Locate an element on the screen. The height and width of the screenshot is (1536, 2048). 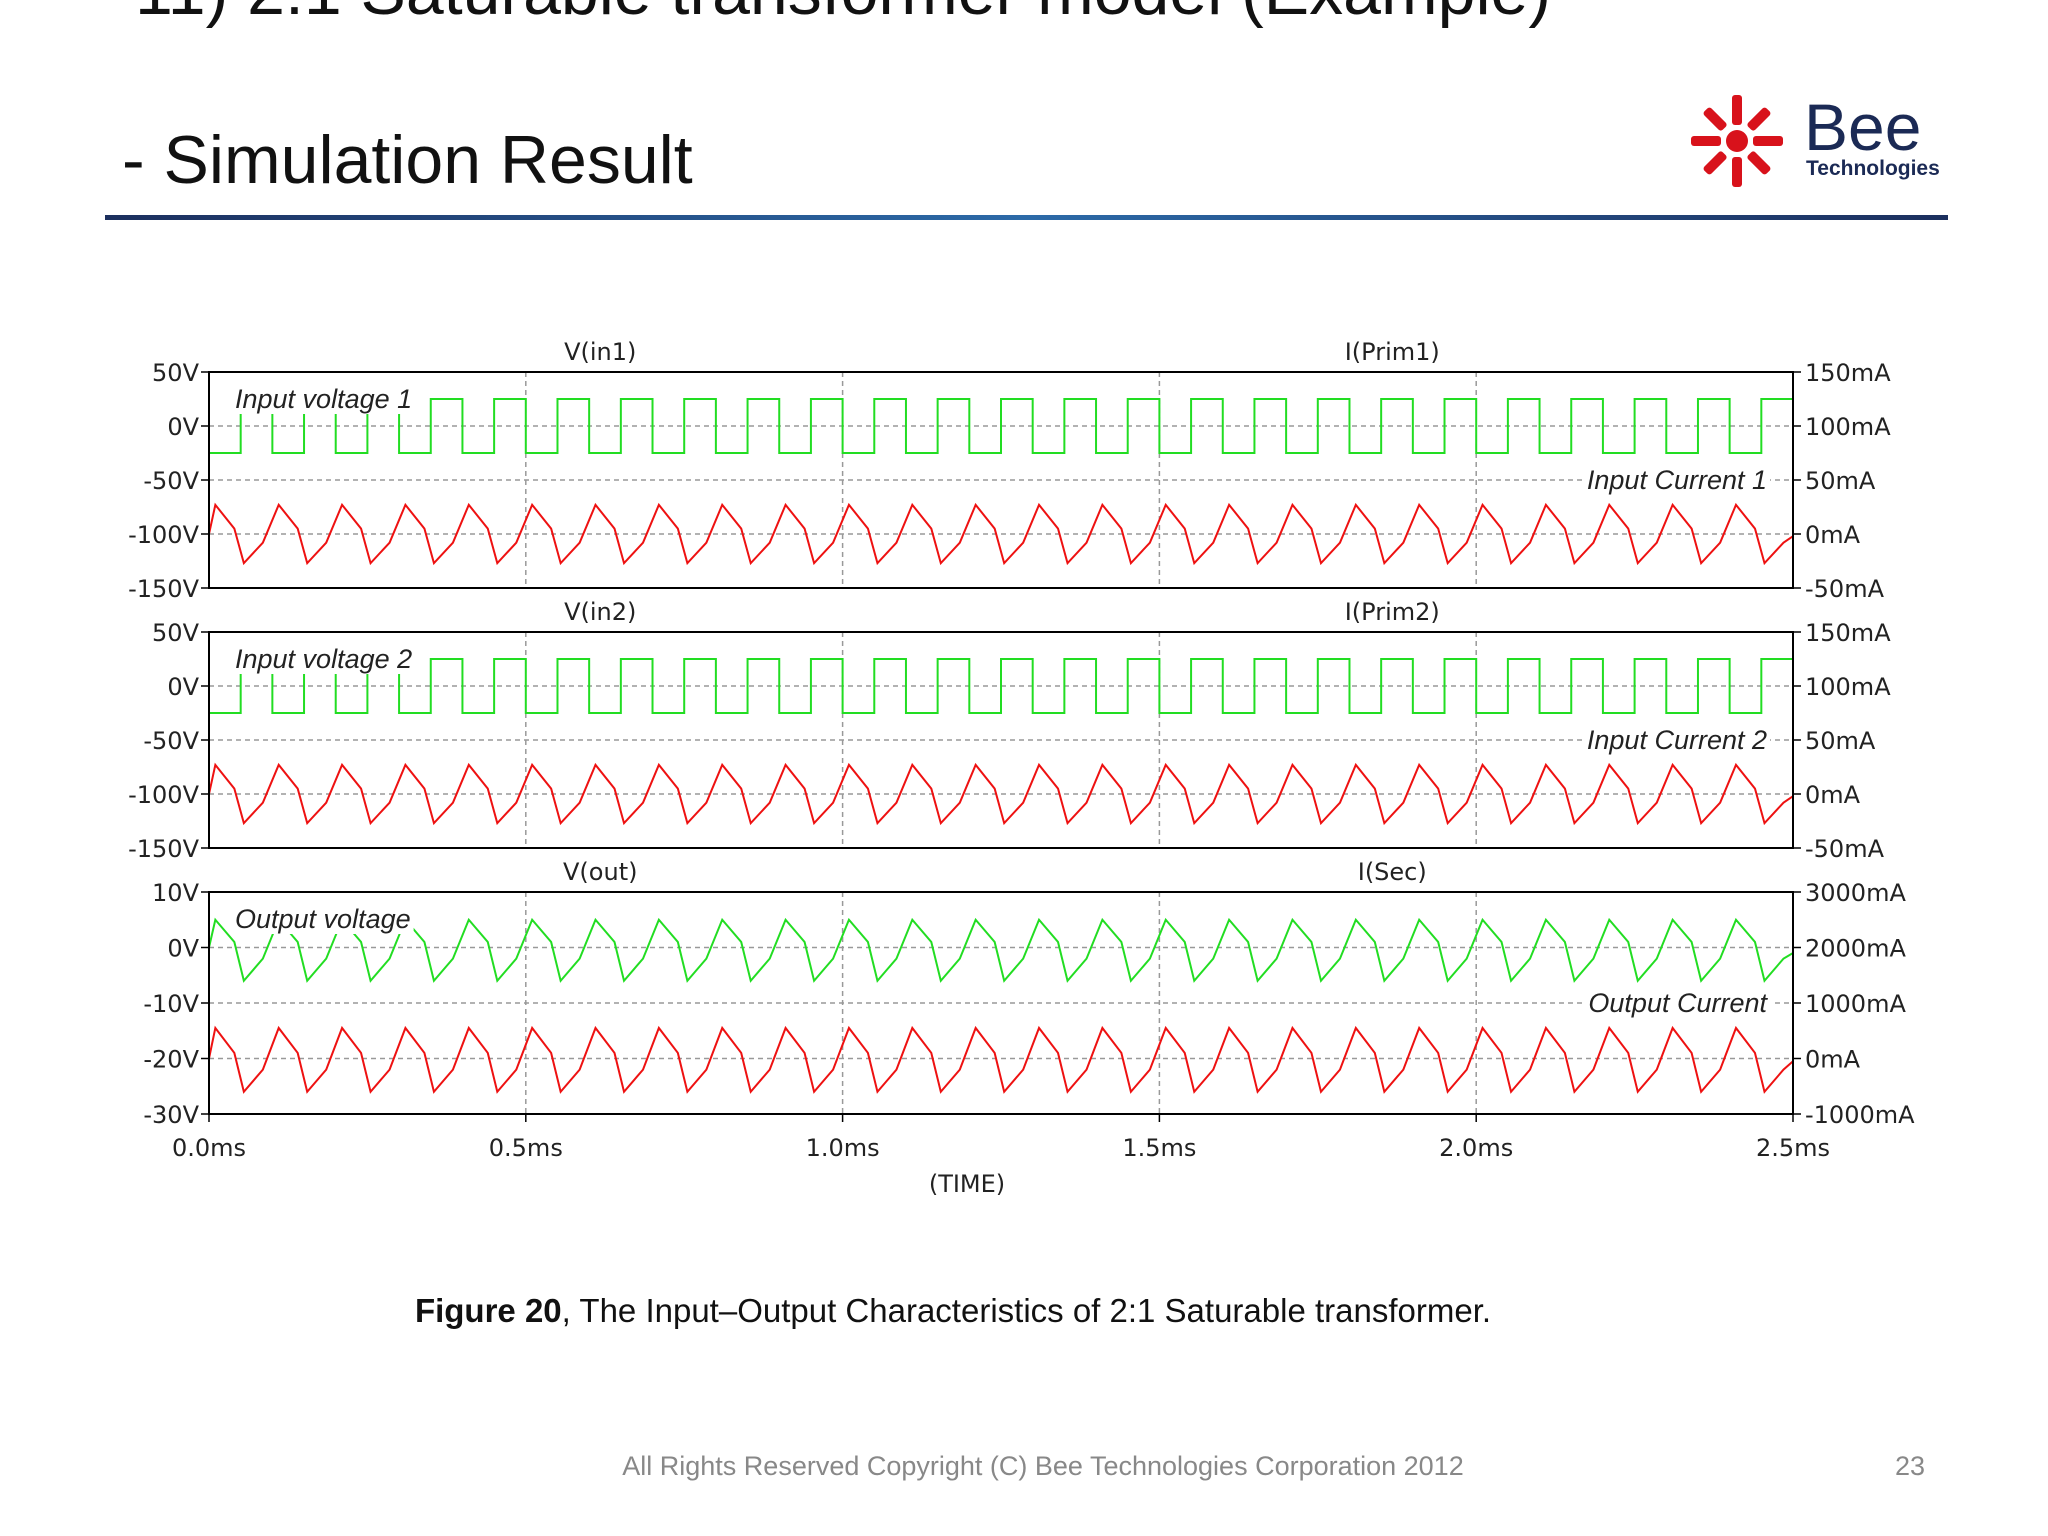
y2-tick-label: 2000mA is located at coordinates (1855, 949).